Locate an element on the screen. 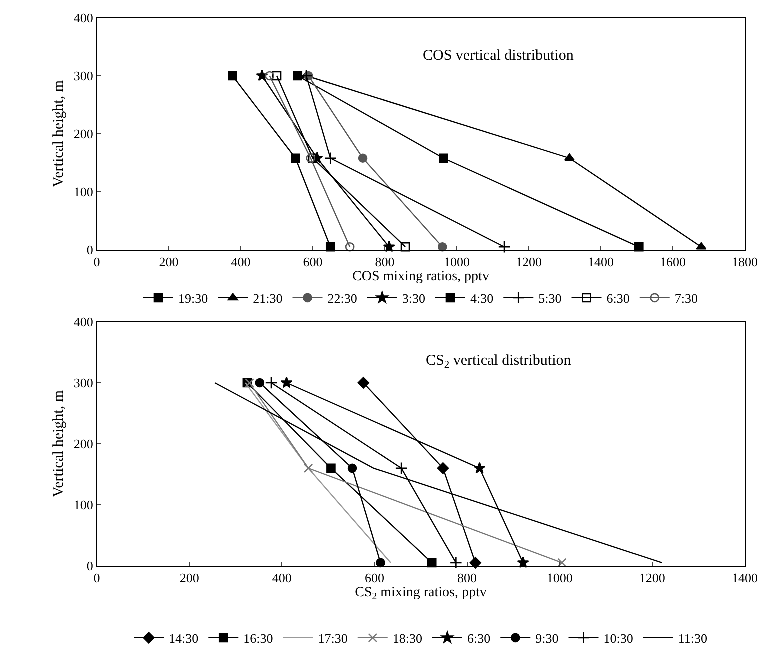  x-tick-label: 1800 is located at coordinates (745, 262).